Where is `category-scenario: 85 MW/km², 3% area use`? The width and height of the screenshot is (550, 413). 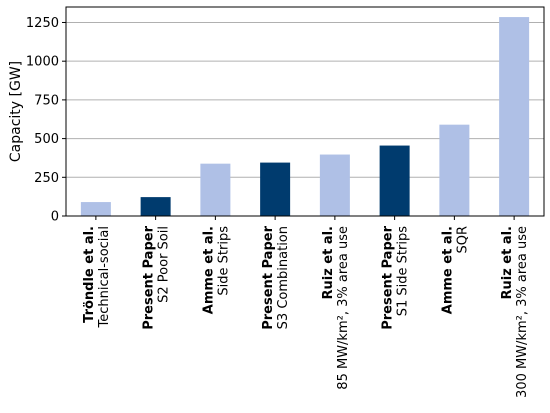
category-scenario: 85 MW/km², 3% area use is located at coordinates (343, 308).